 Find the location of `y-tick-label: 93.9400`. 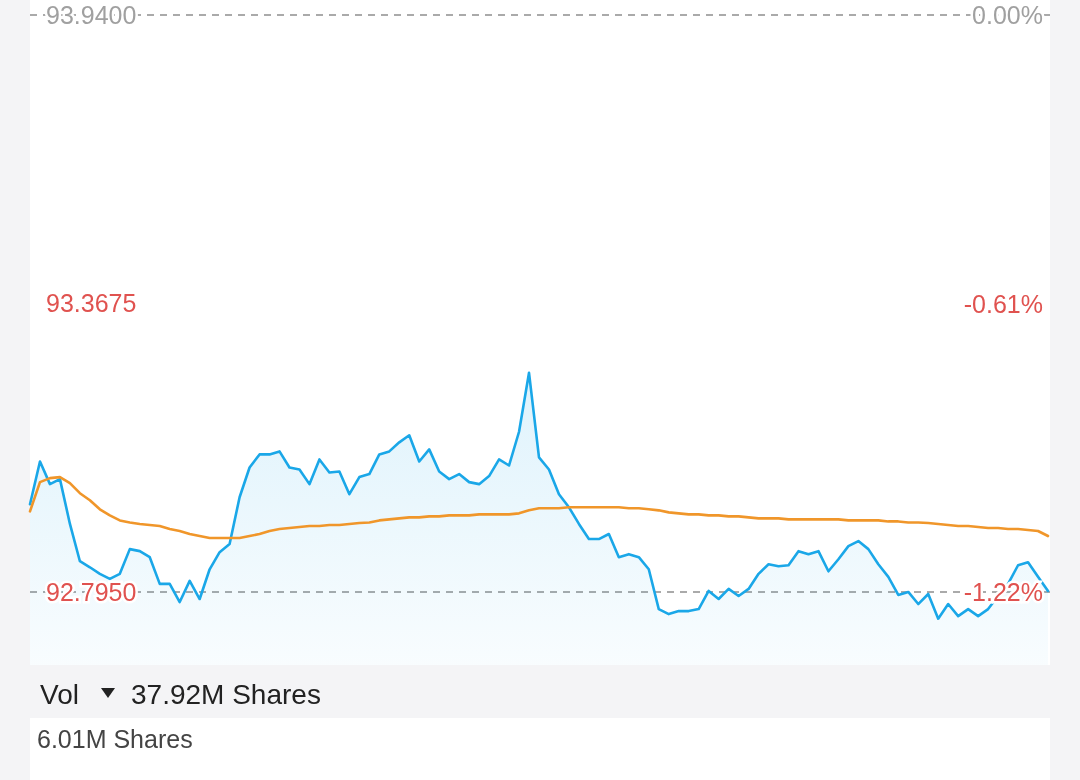

y-tick-label: 93.9400 is located at coordinates (91, 14).